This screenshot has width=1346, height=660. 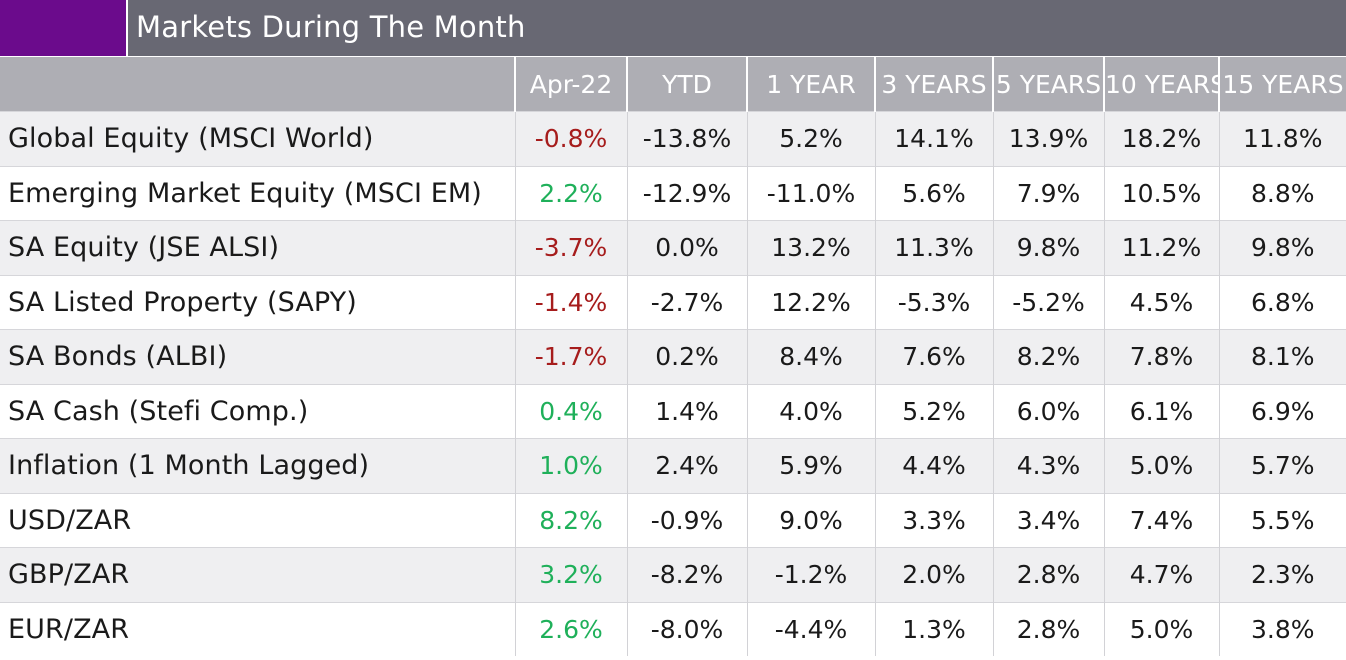 I want to click on 15-year-return-cell: 6.8%, so click(x=1282, y=302).